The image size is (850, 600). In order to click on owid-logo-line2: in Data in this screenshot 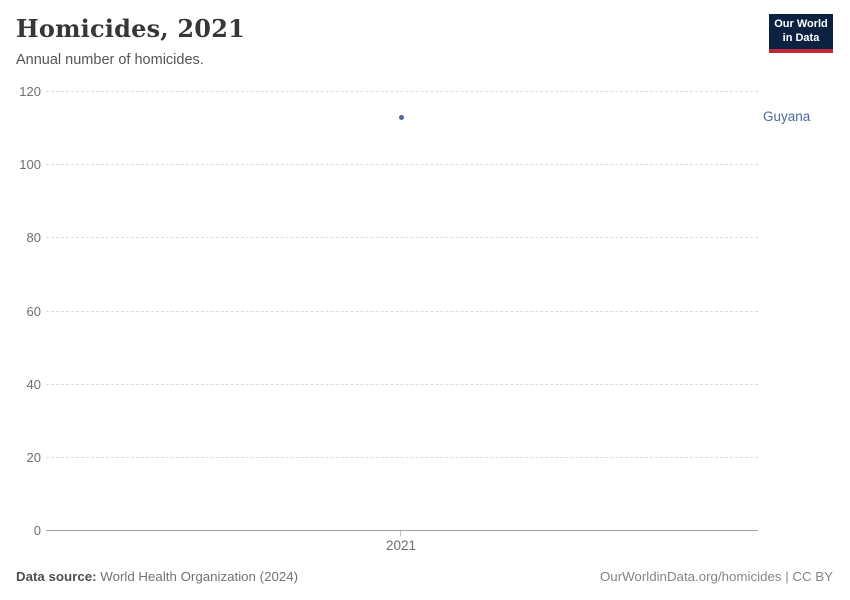, I will do `click(801, 37)`.